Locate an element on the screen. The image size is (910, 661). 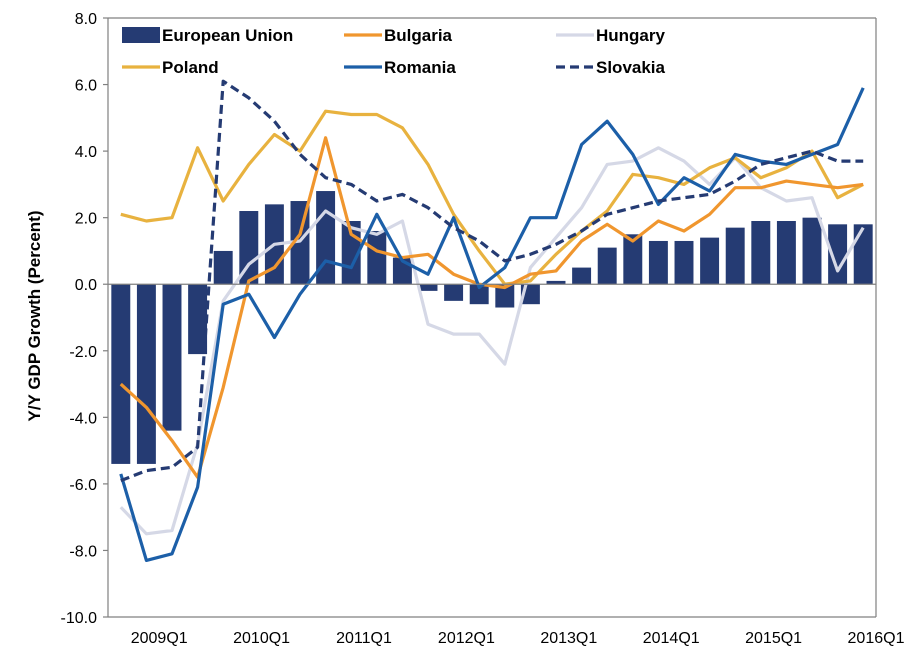
y-tick-label: 0.0 is located at coordinates (86, 285).